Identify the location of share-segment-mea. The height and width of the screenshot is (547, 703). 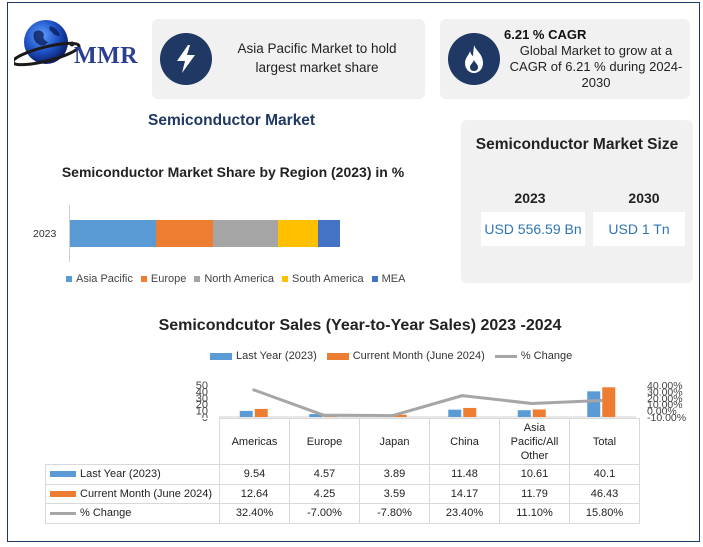
(329, 233).